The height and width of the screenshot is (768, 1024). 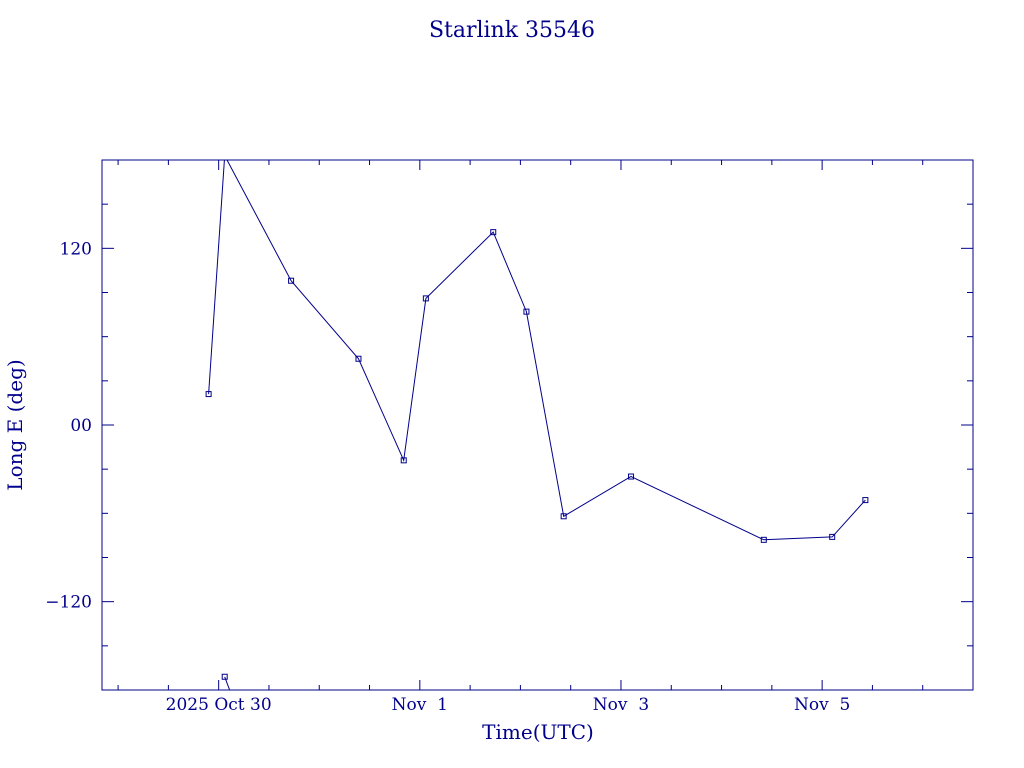 I want to click on x-axis-label: Time(UTC), so click(x=538, y=732).